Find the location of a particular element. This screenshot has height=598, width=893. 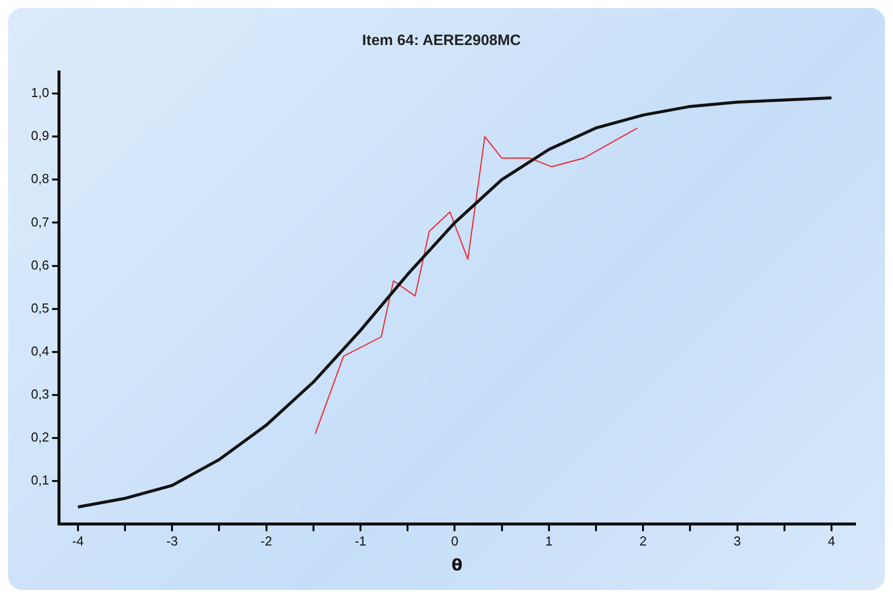

x-tick-label: -4 is located at coordinates (78, 541).